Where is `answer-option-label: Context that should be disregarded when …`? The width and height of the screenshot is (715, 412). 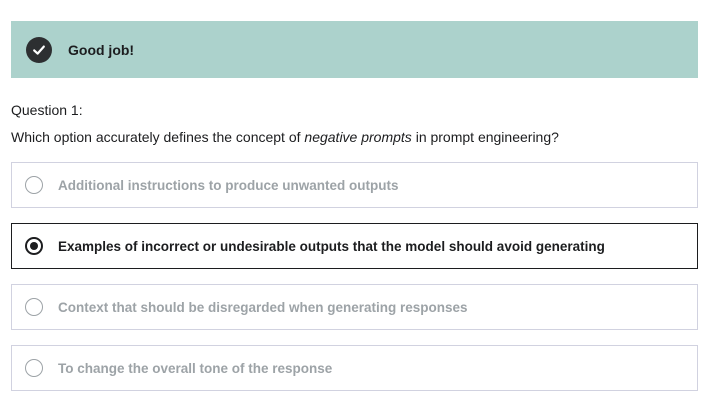
answer-option-label: Context that should be disregarded when … is located at coordinates (263, 307).